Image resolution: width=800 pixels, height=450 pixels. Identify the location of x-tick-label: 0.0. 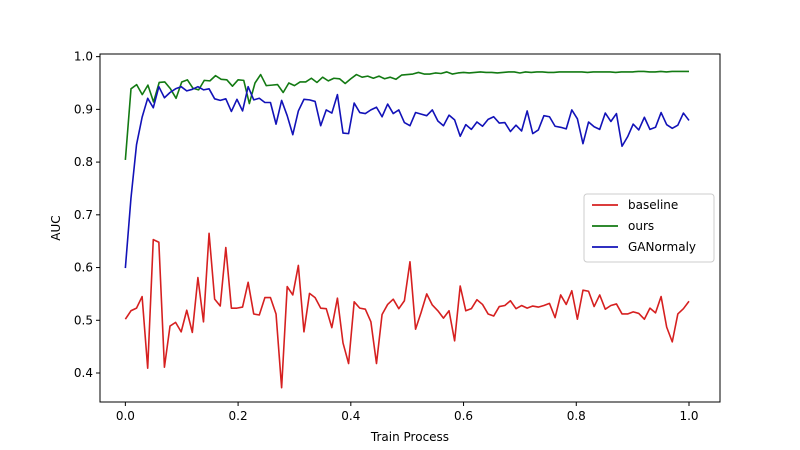
(125, 416).